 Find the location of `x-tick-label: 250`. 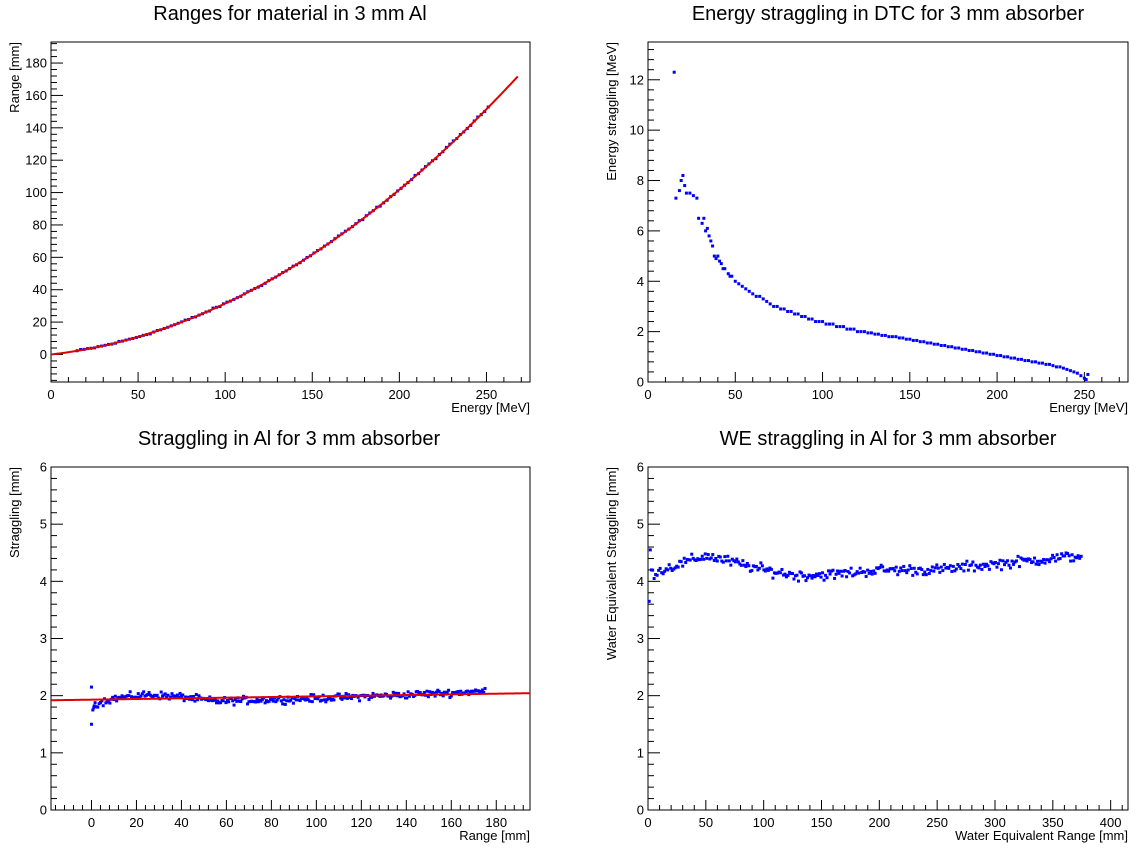

x-tick-label: 250 is located at coordinates (487, 394).